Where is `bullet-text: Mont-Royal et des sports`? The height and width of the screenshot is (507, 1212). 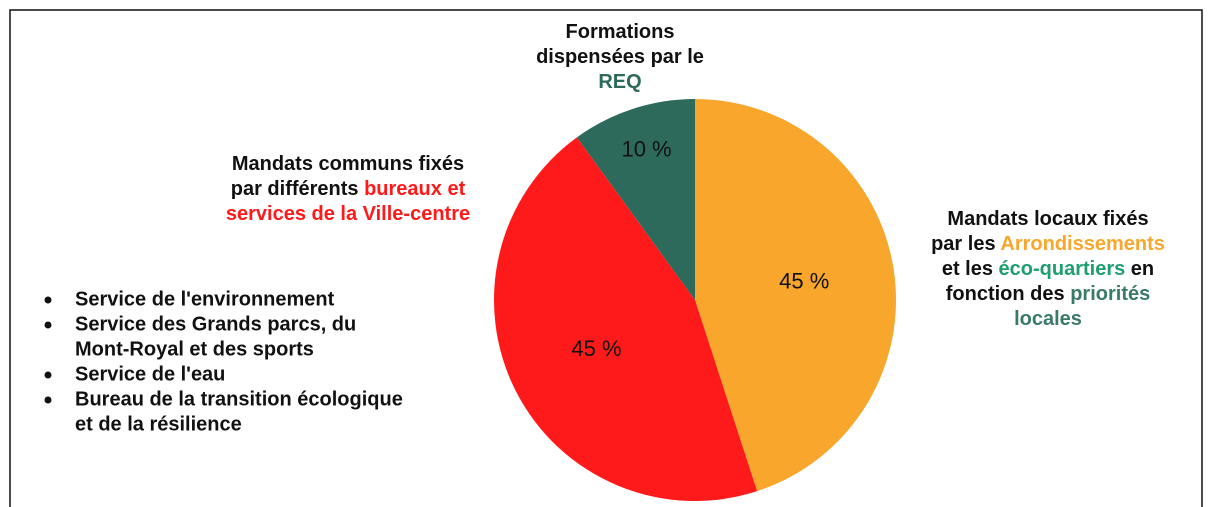
bullet-text: Mont-Royal et des sports is located at coordinates (194, 349).